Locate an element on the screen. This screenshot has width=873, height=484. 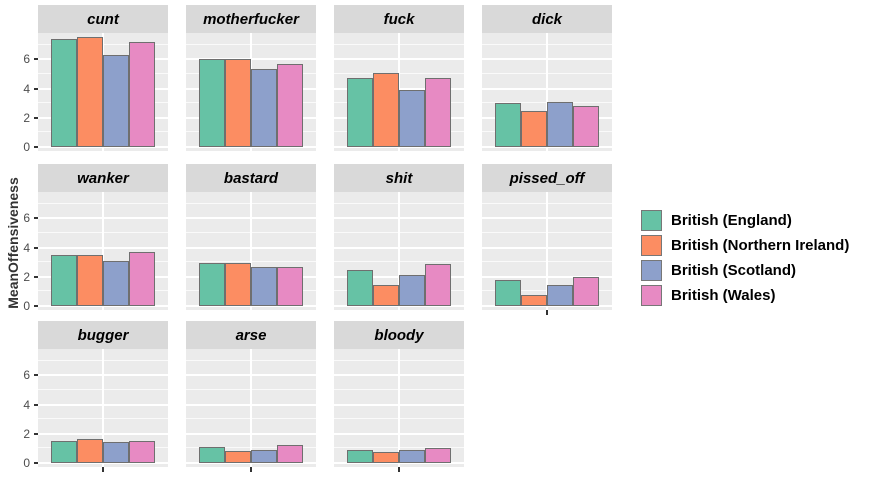
bar-british-scotland-bastard is located at coordinates (264, 286).